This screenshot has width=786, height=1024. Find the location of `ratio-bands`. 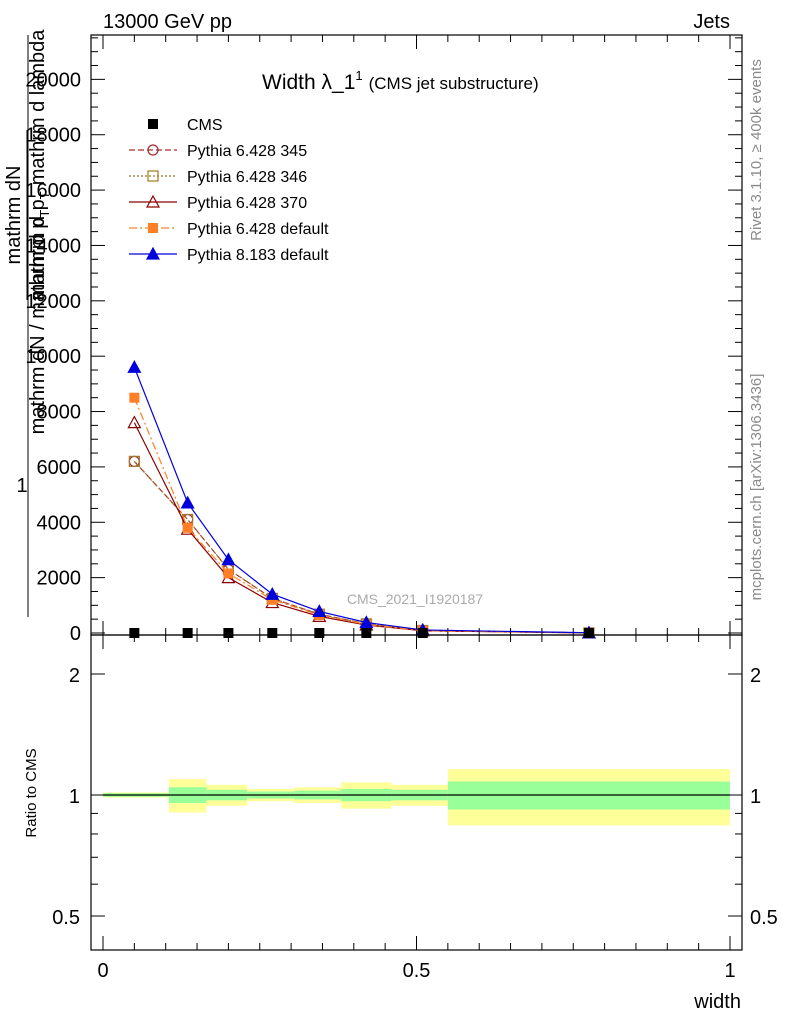

ratio-bands is located at coordinates (416, 797).